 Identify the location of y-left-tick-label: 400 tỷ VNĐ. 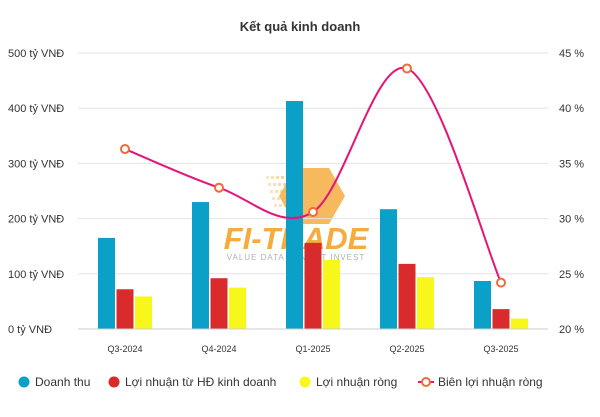
(36, 109).